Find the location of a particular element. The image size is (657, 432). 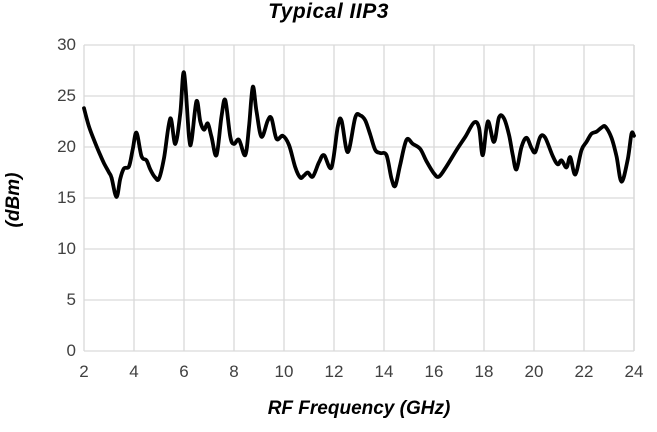

x-tick-label: 18 is located at coordinates (484, 371).